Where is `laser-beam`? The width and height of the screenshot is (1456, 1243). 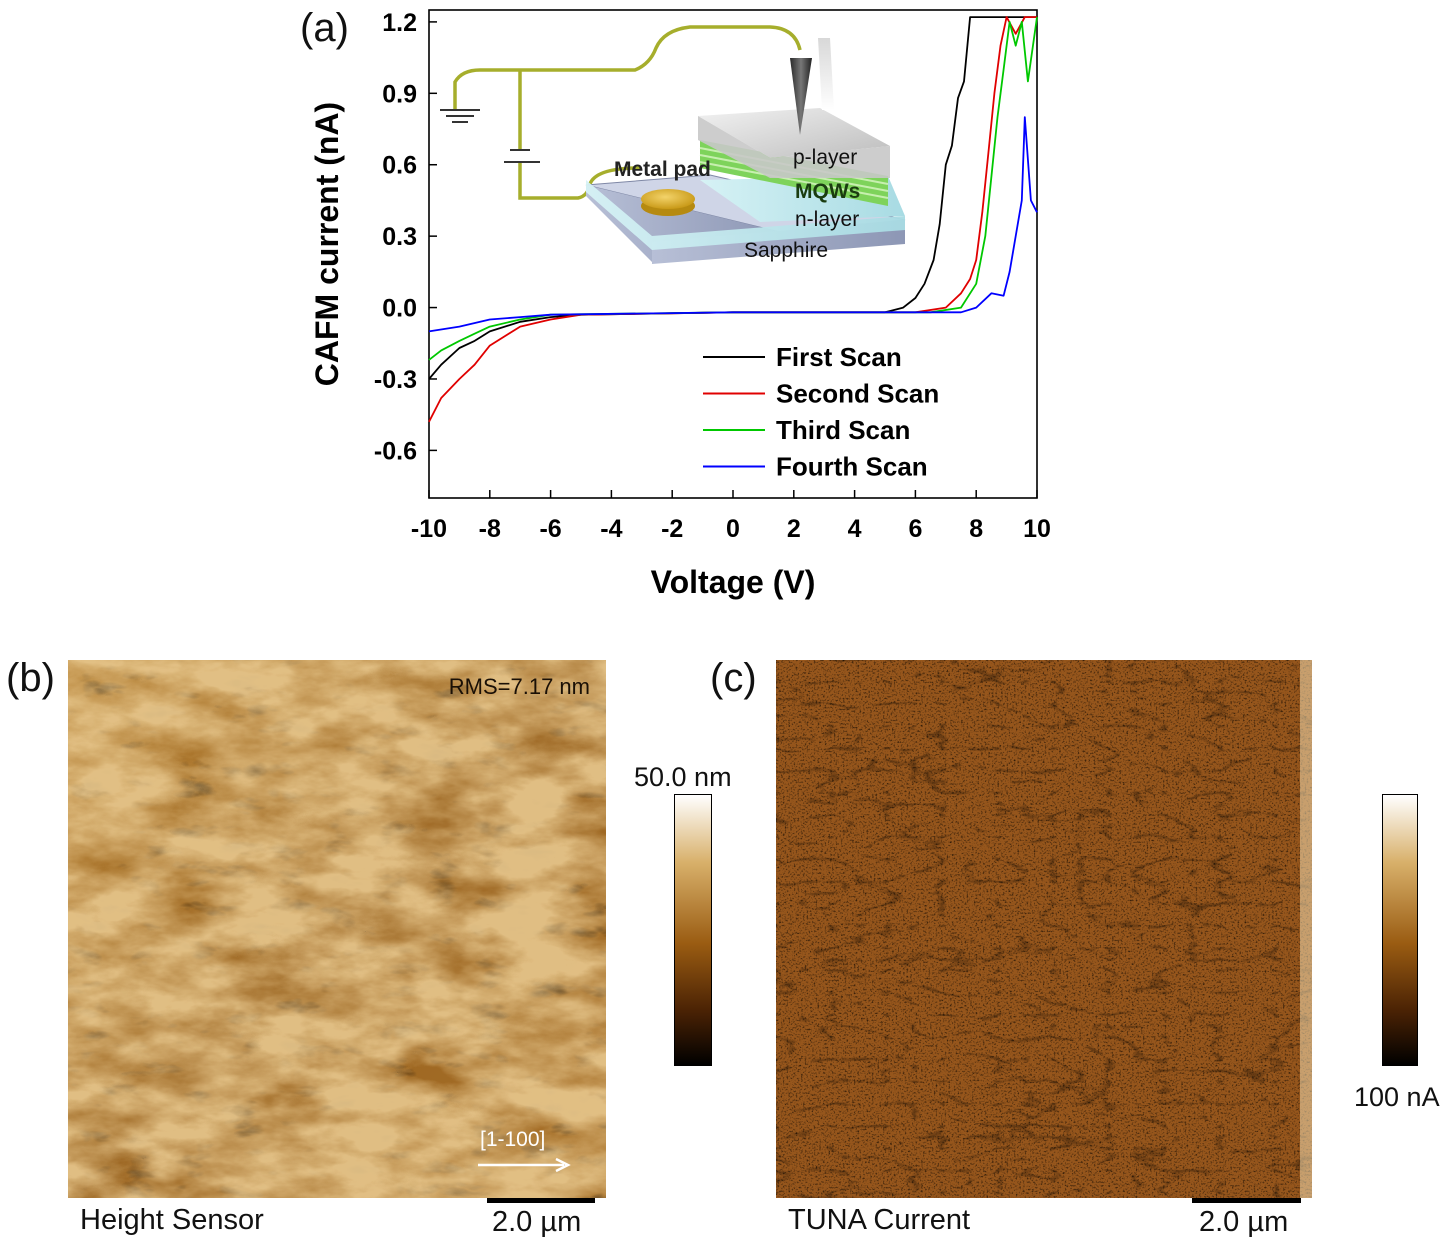 laser-beam is located at coordinates (826, 74).